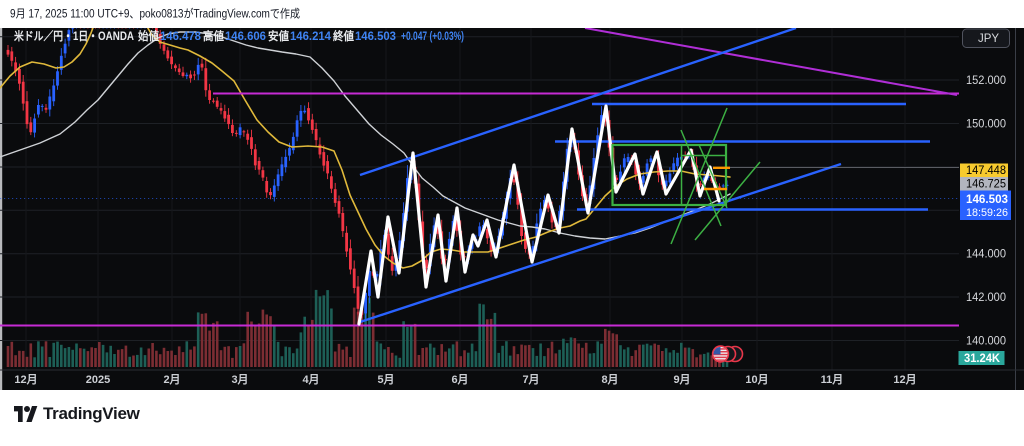  Describe the element at coordinates (832, 379) in the screenshot. I see `svg-text: 11月` at that location.